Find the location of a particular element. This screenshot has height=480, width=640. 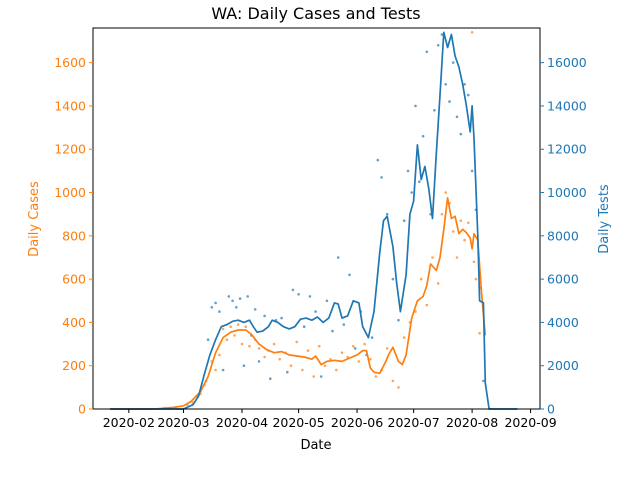

right-y-axis-ticks: 0 2000 4000 6000 8000 10000 12000 14000 16000 is located at coordinates (563, 236).